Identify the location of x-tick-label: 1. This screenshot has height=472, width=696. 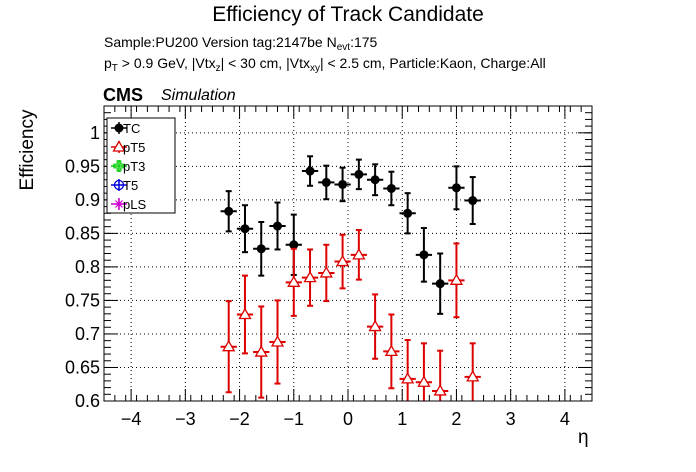
(402, 419).